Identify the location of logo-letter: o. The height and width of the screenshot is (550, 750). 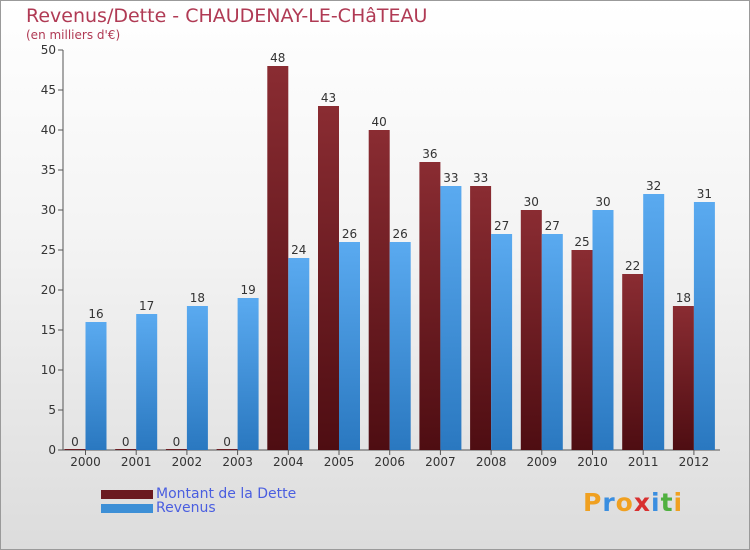
(624, 502).